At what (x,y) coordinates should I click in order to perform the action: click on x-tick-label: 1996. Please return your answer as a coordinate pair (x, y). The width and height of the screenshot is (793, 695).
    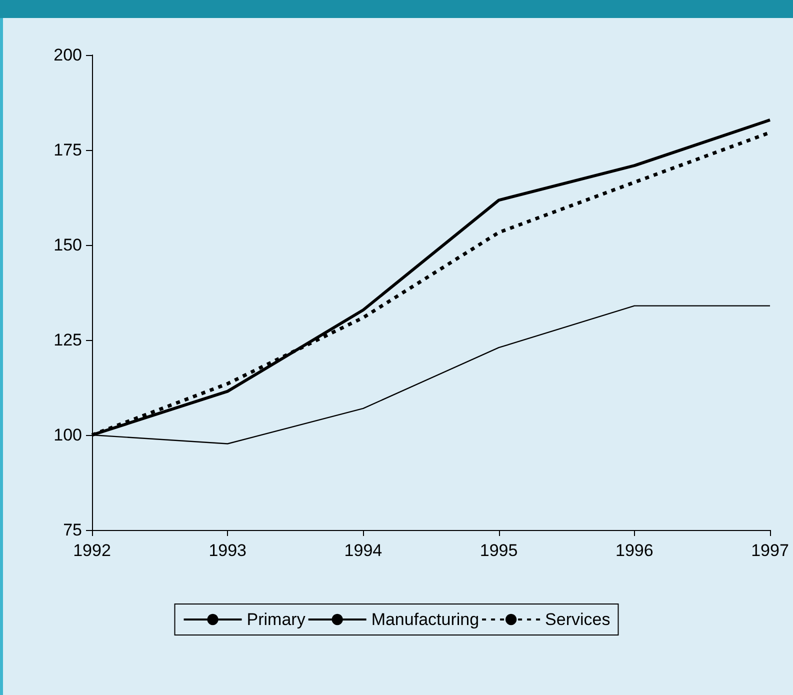
    Looking at the image, I should click on (634, 550).